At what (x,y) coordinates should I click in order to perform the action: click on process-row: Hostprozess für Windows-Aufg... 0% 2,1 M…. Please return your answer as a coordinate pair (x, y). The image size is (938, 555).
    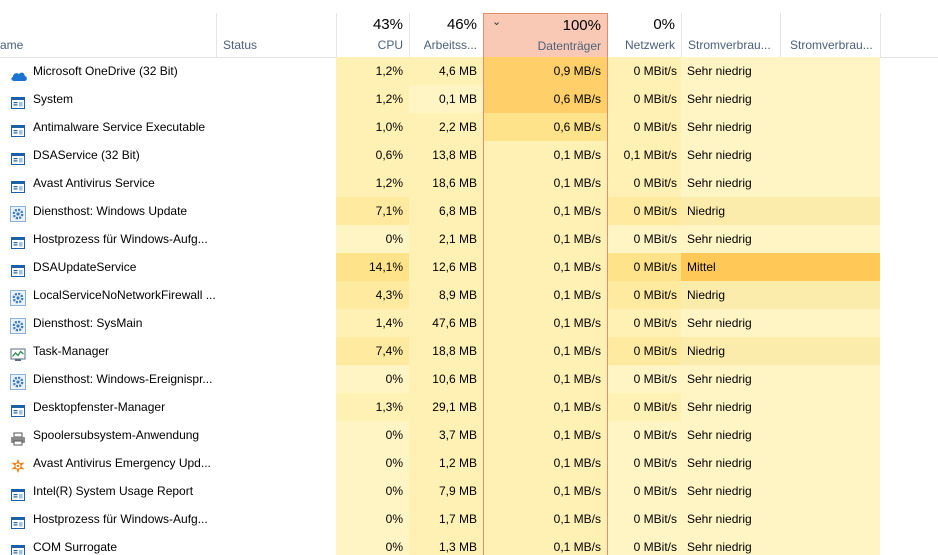
    Looking at the image, I should click on (469, 239).